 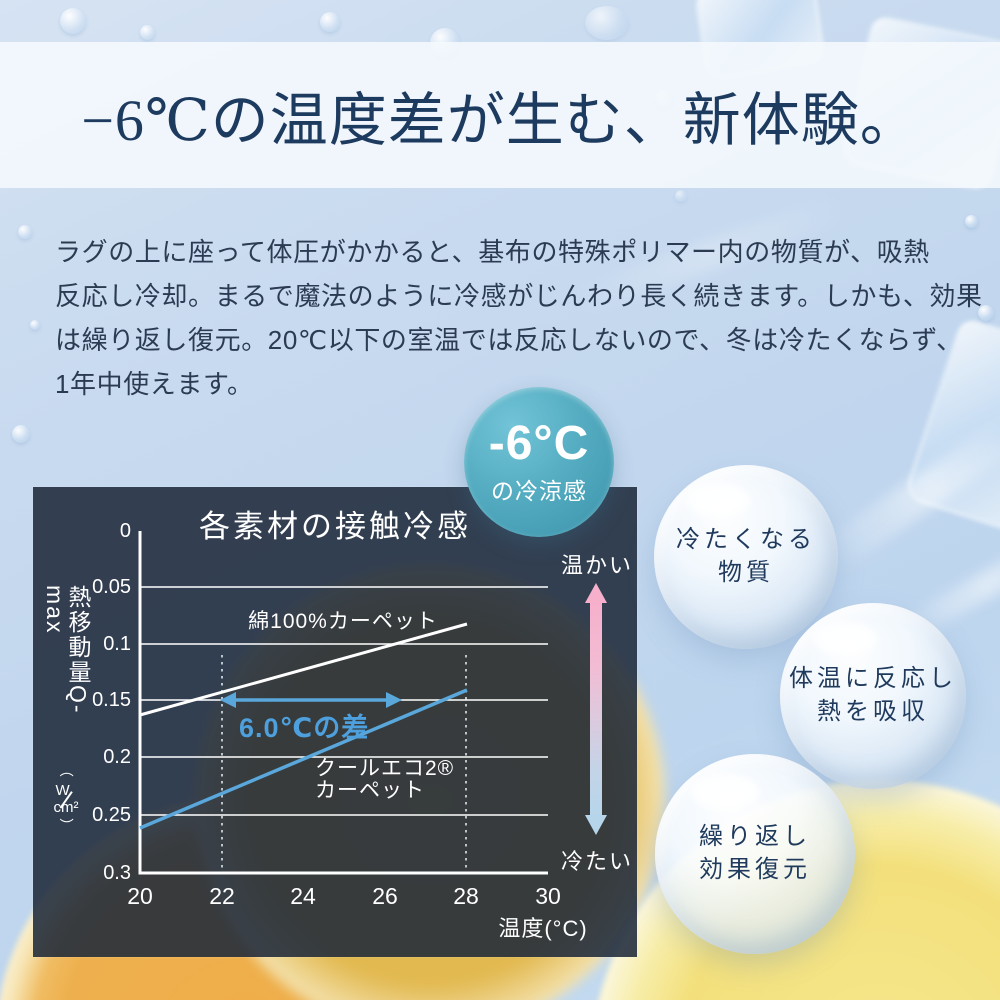 I want to click on bubble-text: 冷たくなる, so click(x=746, y=540).